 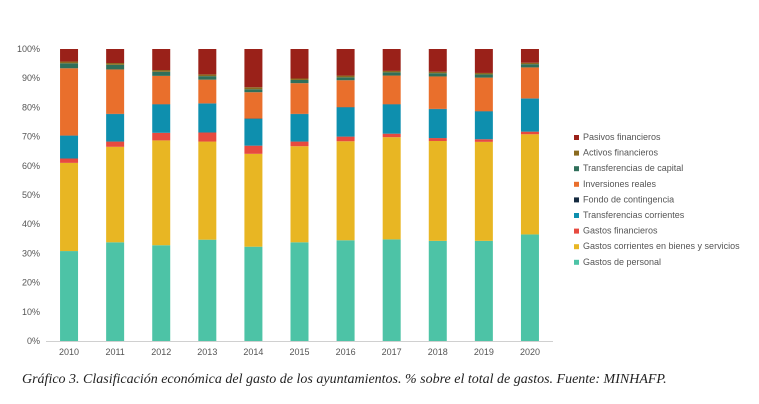 I want to click on y-tick-label: 30%, so click(x=31, y=253).